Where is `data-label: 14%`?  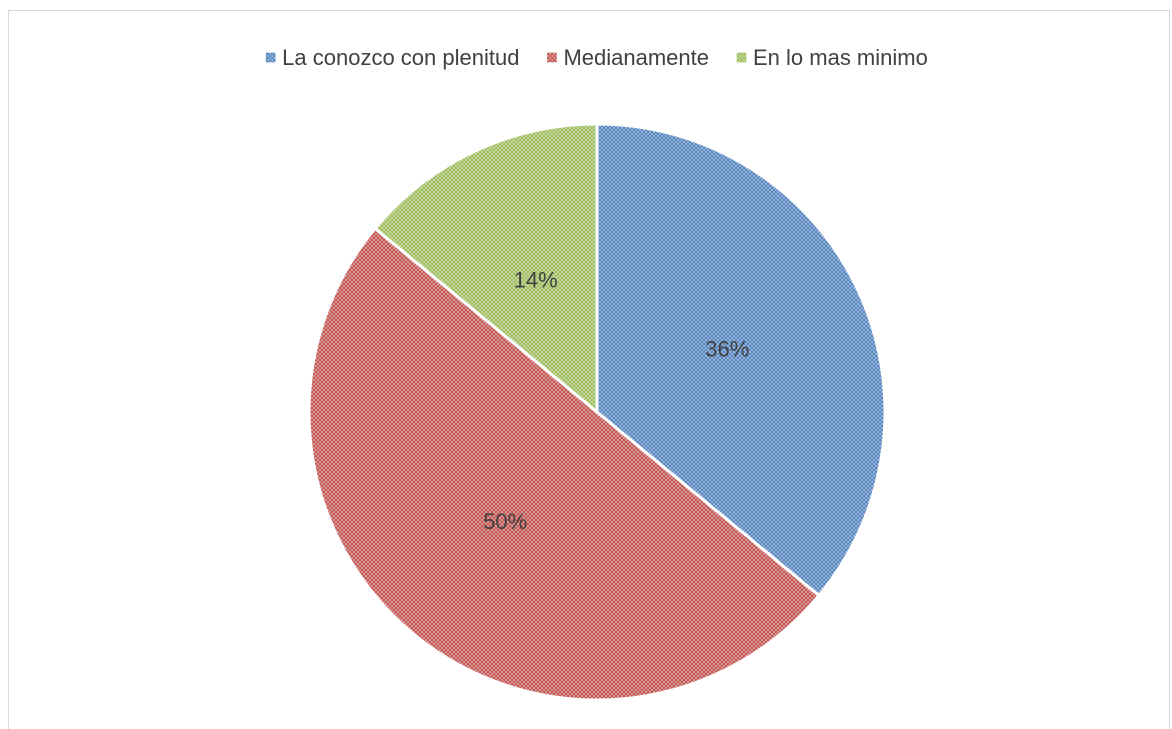 data-label: 14% is located at coordinates (536, 280).